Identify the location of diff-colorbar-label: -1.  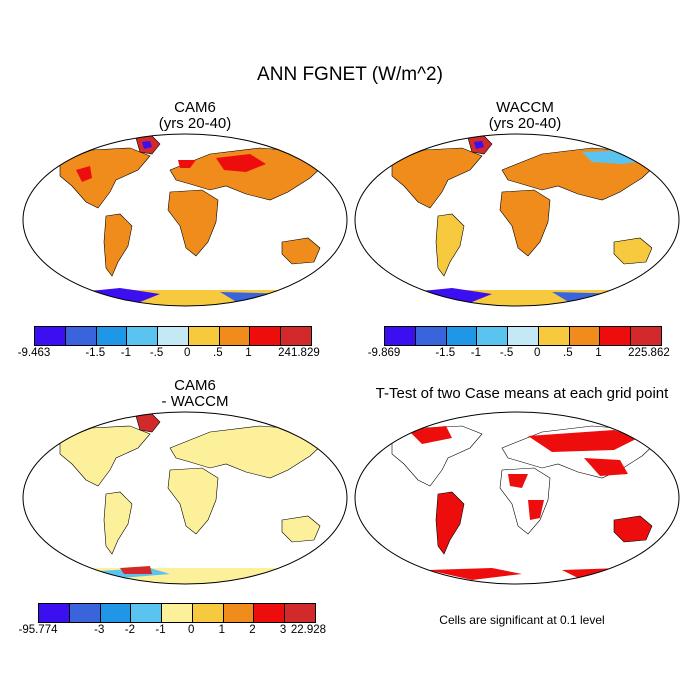
(160, 630).